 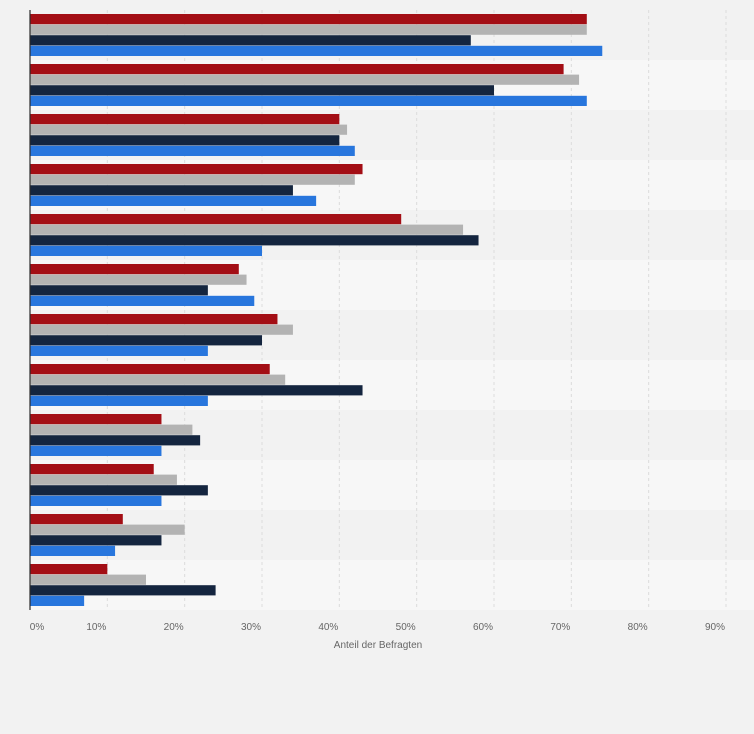 What do you see at coordinates (37, 627) in the screenshot?
I see `x-tick-label: 0%` at bounding box center [37, 627].